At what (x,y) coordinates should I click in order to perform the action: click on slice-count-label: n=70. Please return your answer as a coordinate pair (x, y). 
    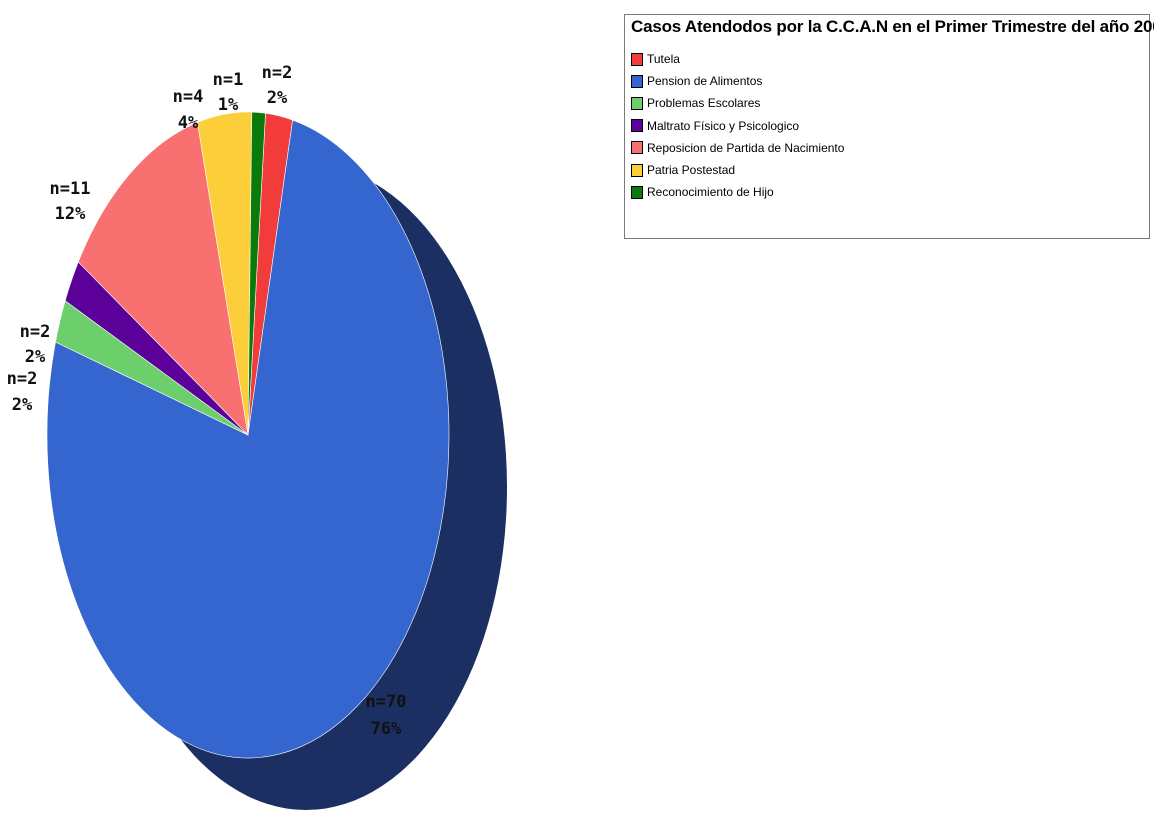
    Looking at the image, I should click on (386, 702).